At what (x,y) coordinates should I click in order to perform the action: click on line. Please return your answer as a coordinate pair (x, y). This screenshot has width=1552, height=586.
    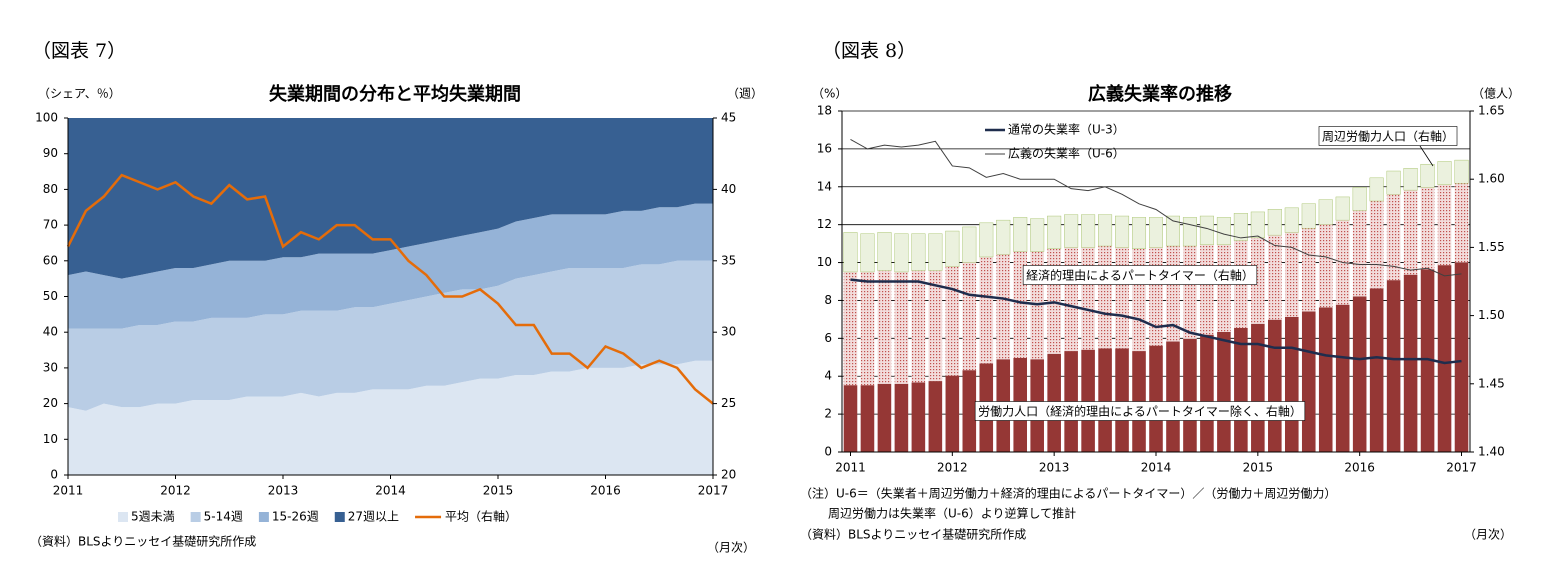
    Looking at the image, I should click on (1156, 207).